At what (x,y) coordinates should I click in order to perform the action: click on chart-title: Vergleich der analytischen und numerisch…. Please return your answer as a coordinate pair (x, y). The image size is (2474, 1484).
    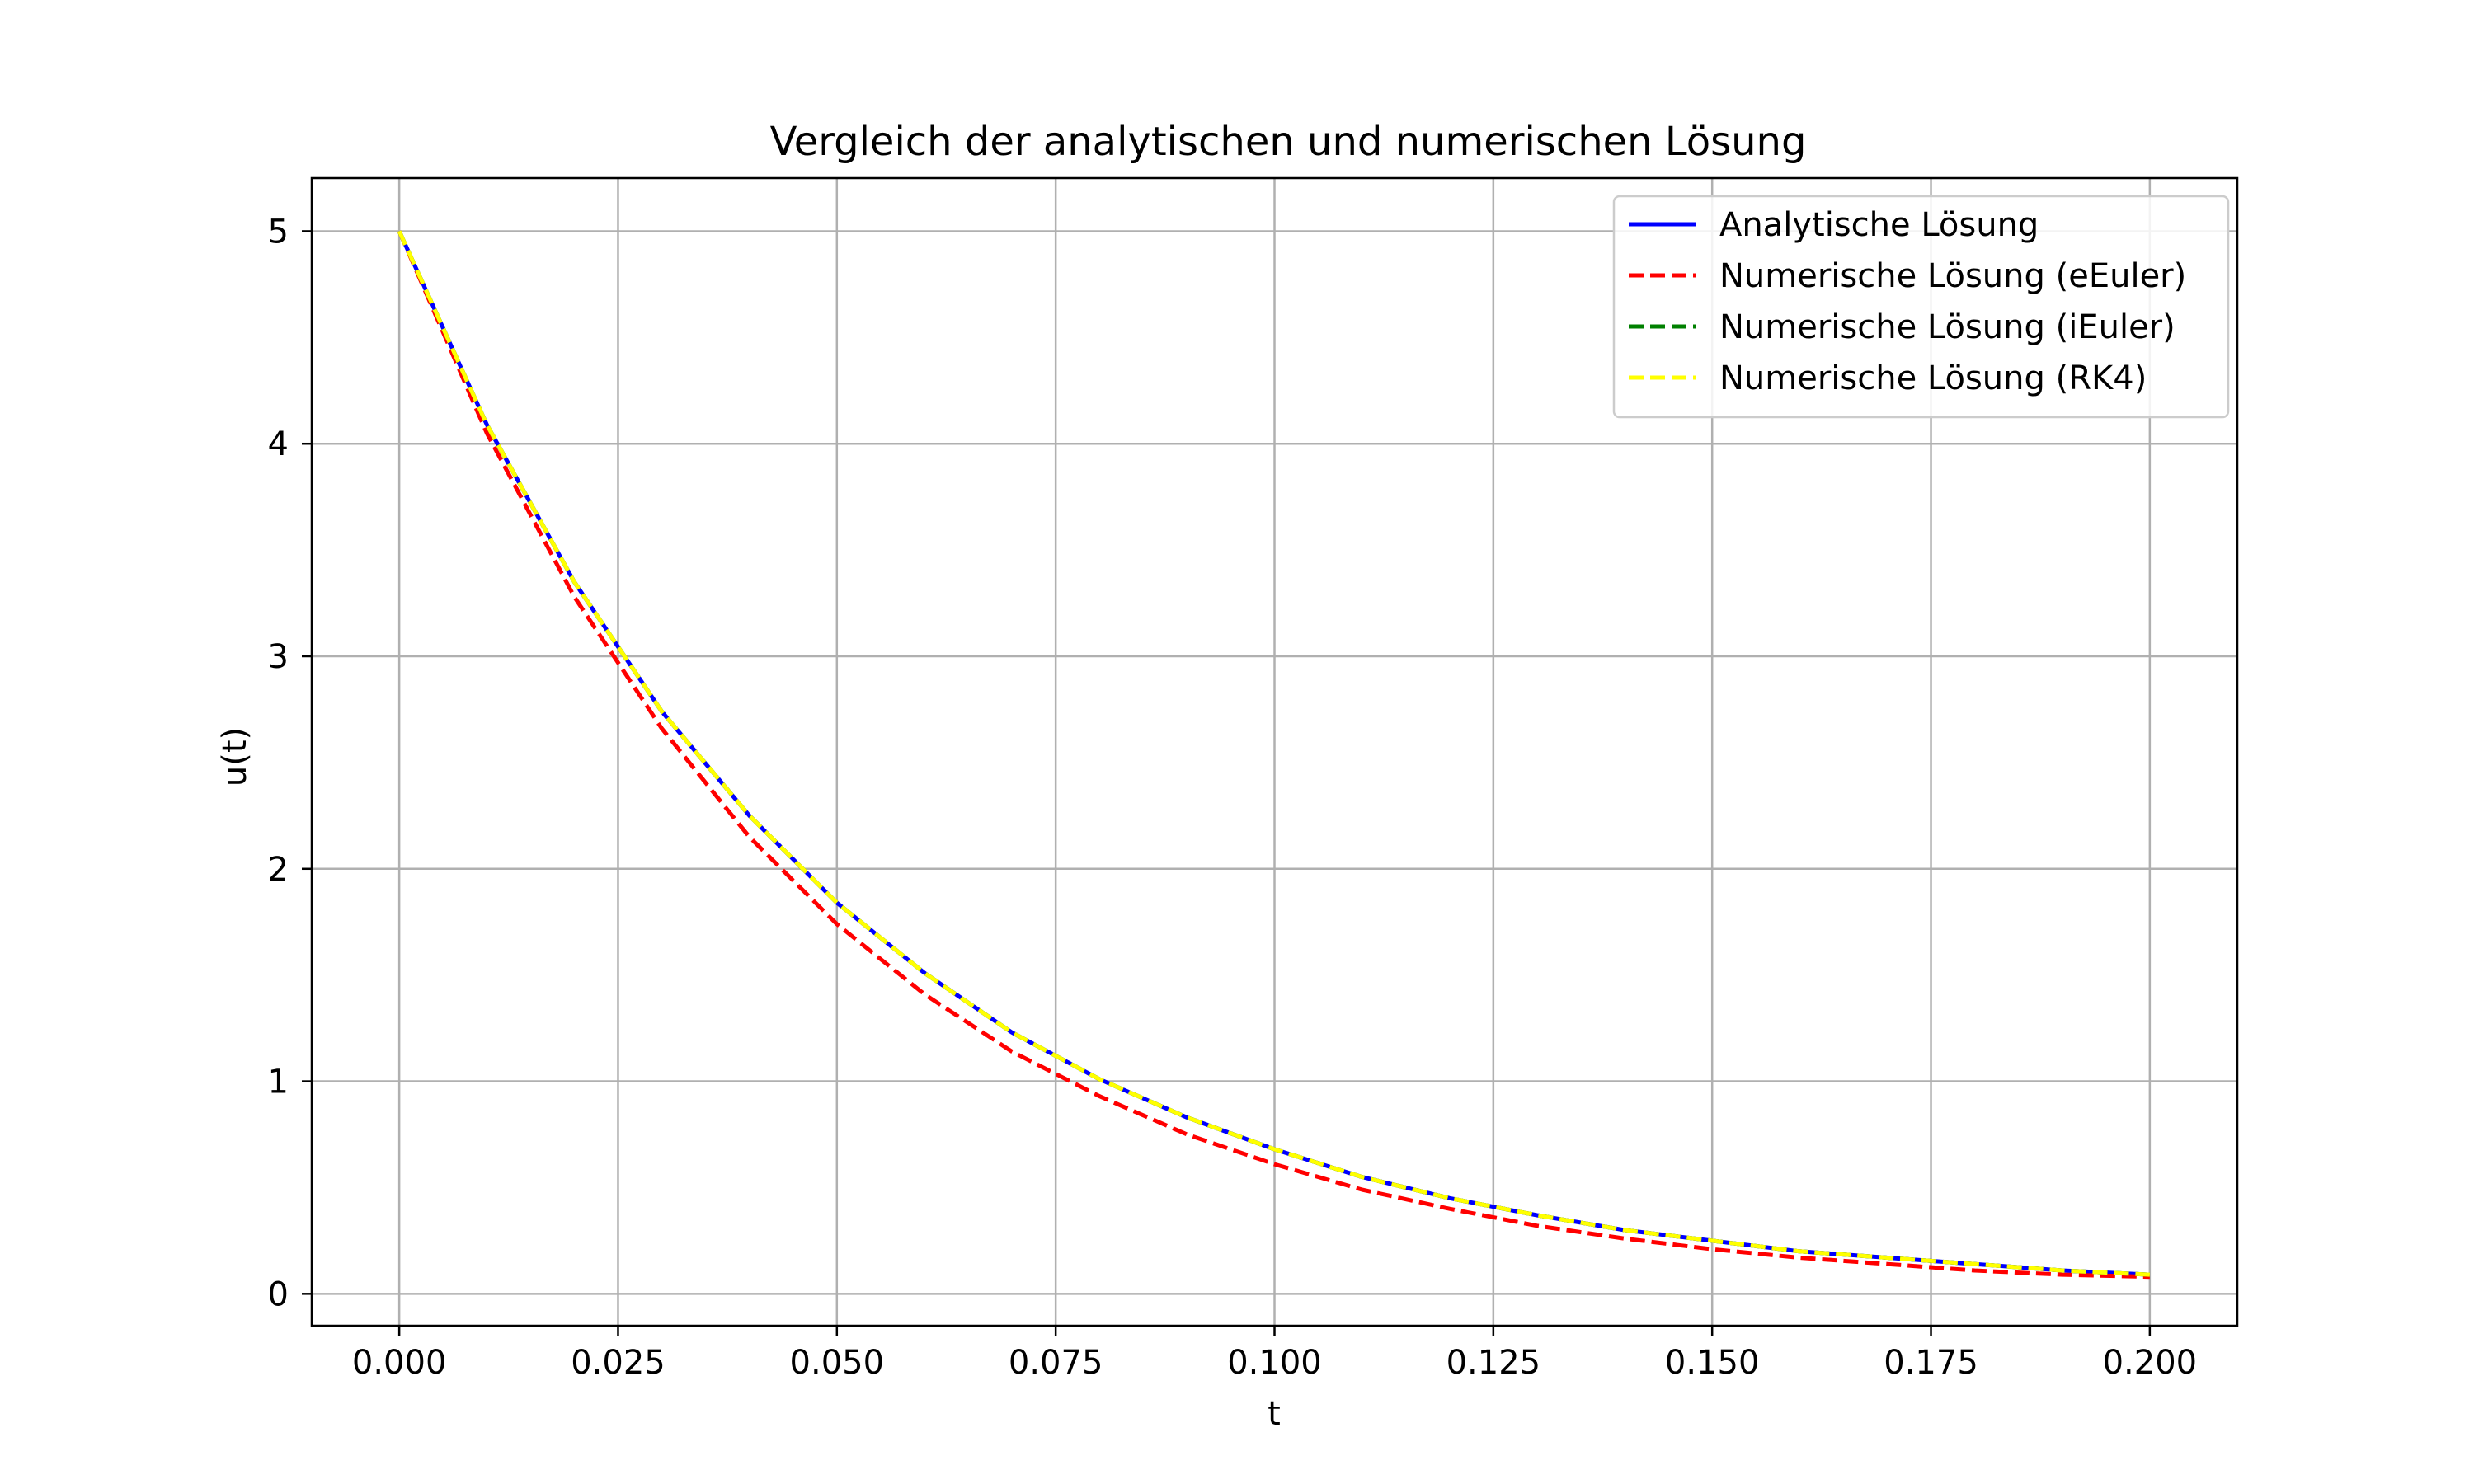
    Looking at the image, I should click on (1288, 142).